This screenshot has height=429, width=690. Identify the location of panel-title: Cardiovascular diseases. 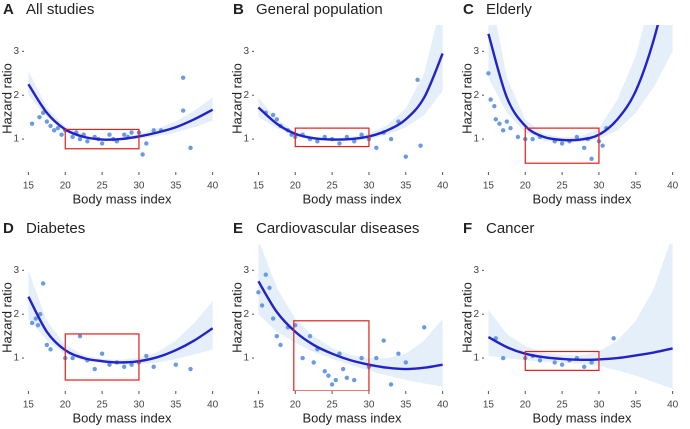
(337, 228).